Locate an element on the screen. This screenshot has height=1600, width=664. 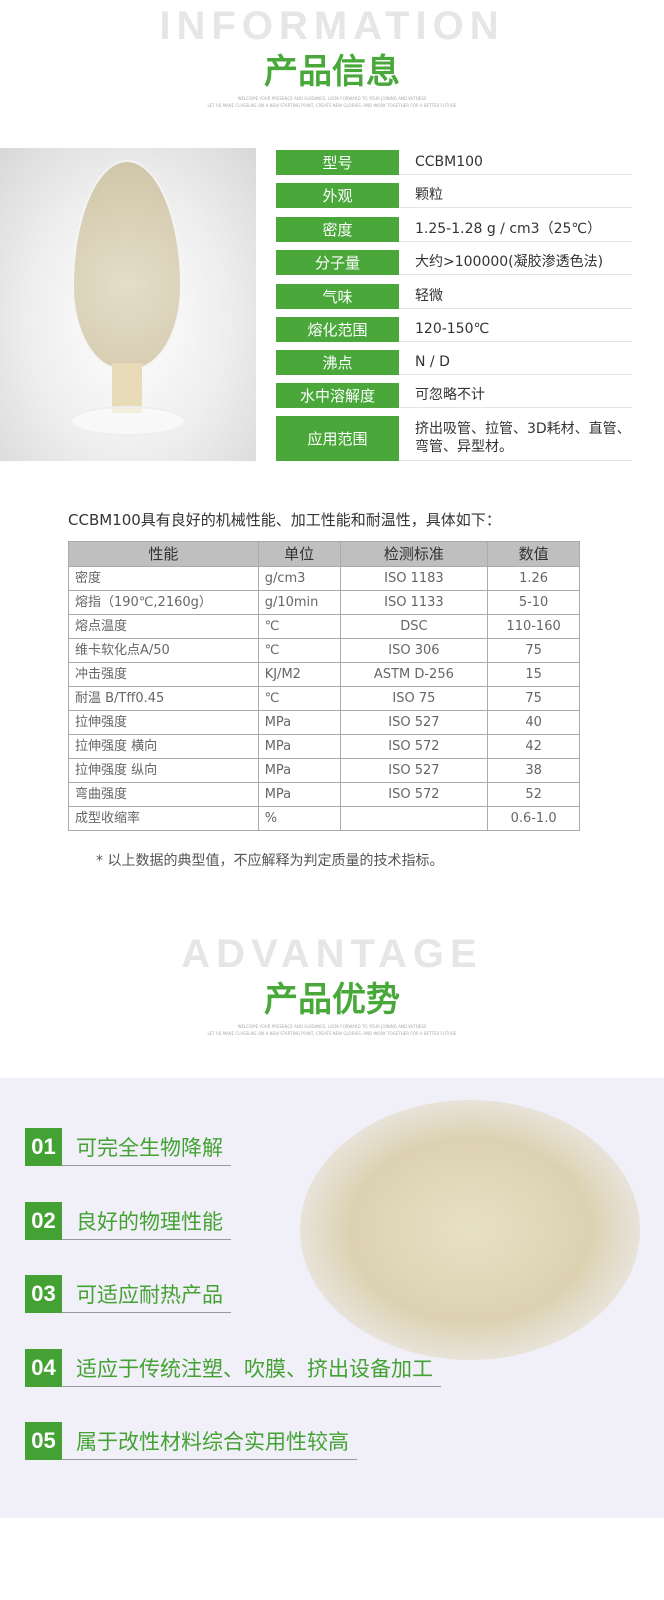
table-cell: 拉伸强度 is located at coordinates (163, 722).